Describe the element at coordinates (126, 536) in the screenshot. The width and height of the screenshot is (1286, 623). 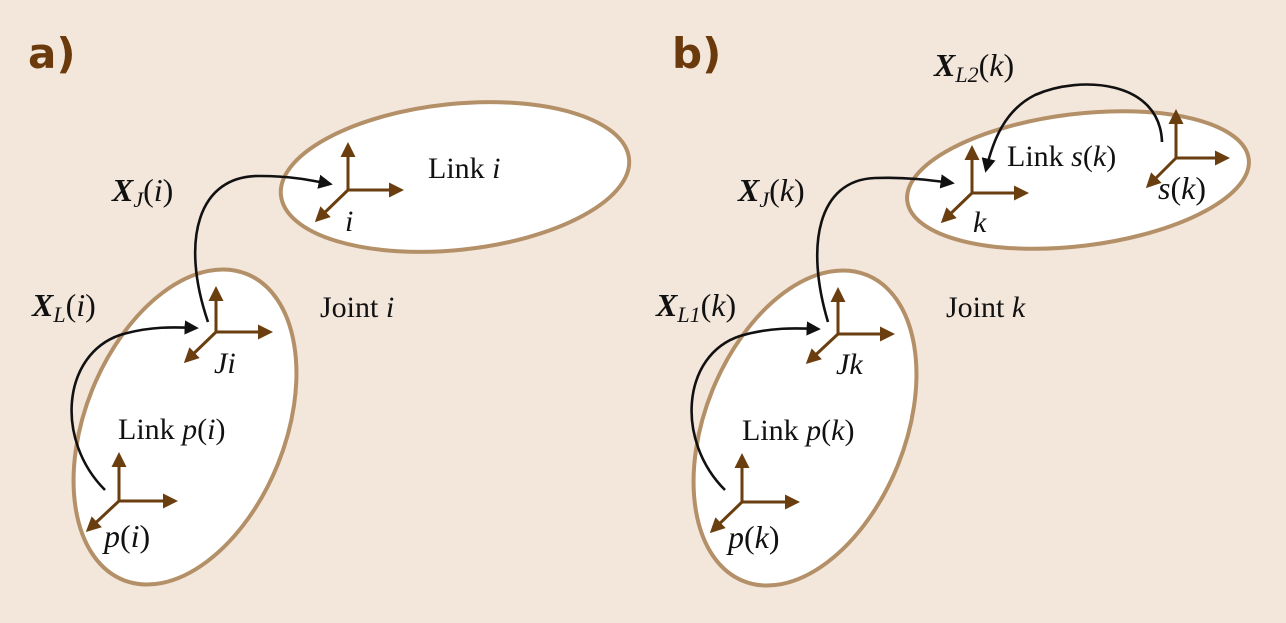
I see `frame-p-i-label: p(i)` at that location.